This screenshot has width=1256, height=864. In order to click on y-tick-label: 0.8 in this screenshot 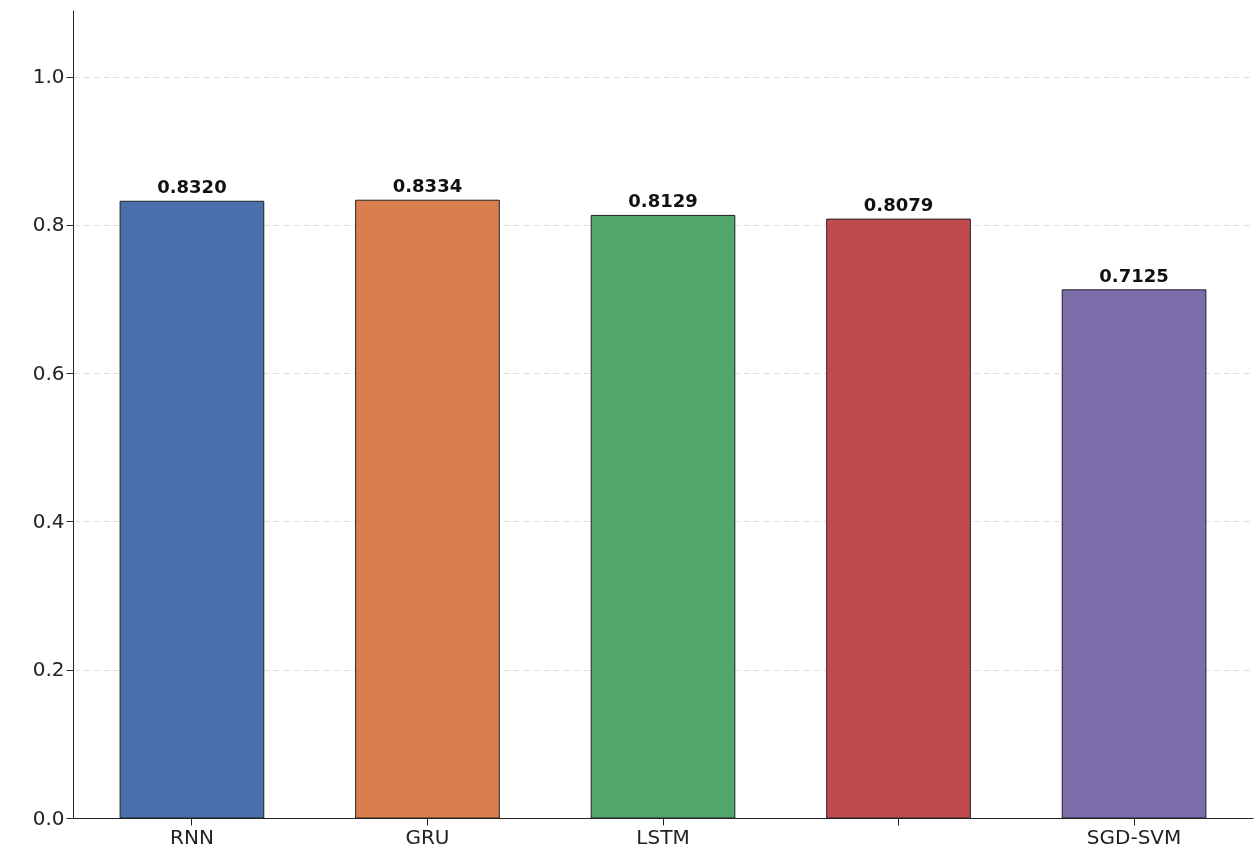, I will do `click(48, 224)`.